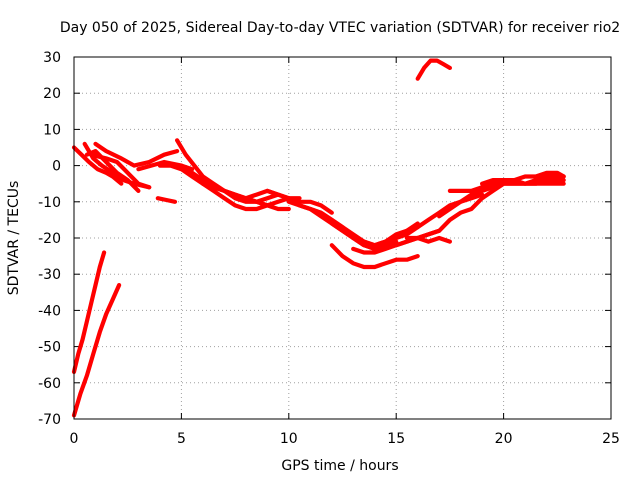 This screenshot has height=480, width=640. I want to click on x-tick-label: 15, so click(396, 439).